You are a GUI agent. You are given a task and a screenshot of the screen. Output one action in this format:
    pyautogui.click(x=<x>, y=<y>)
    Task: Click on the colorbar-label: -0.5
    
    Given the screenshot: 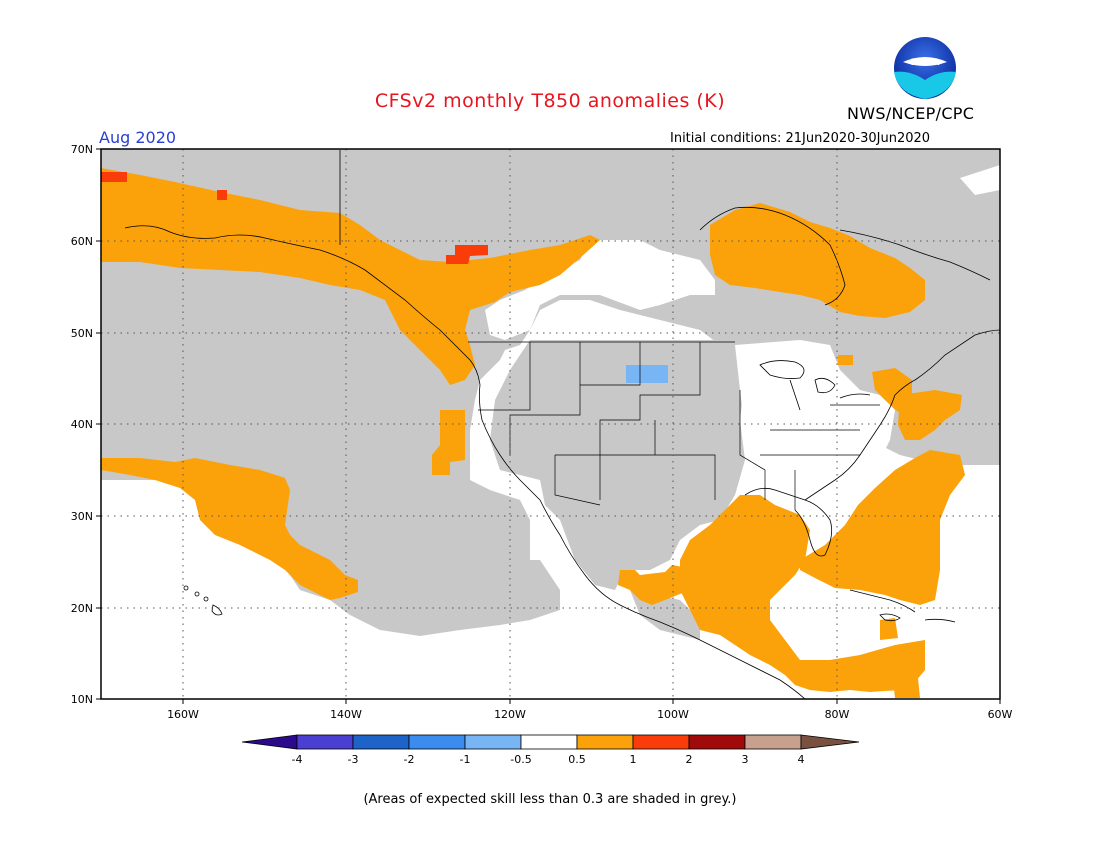 What is the action you would take?
    pyautogui.click(x=520, y=759)
    